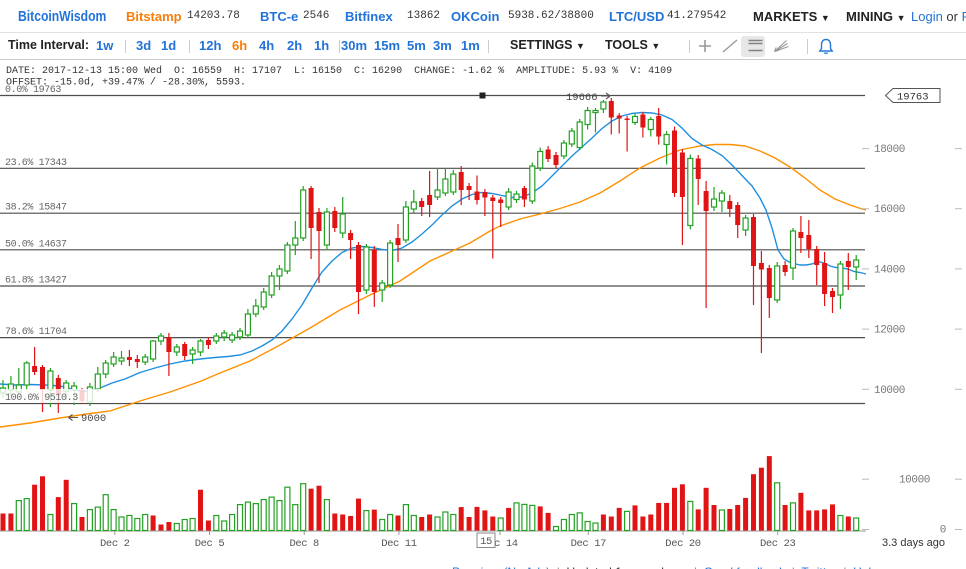  What do you see at coordinates (889, 150) in the screenshot?
I see `svg-text: 18000` at bounding box center [889, 150].